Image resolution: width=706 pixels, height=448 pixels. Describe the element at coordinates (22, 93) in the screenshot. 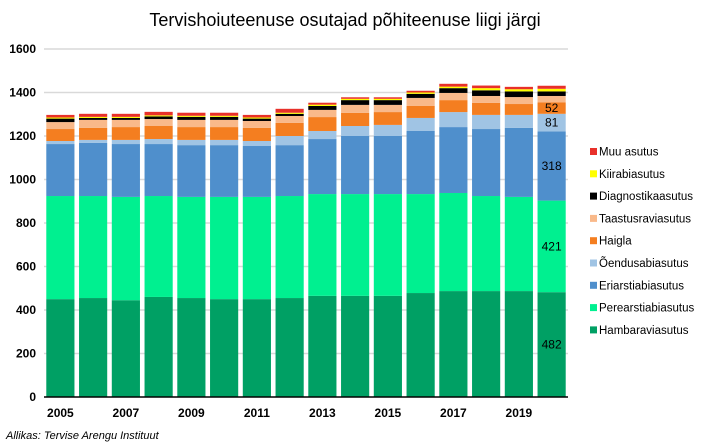

I see `y-tick-label: 1400` at that location.